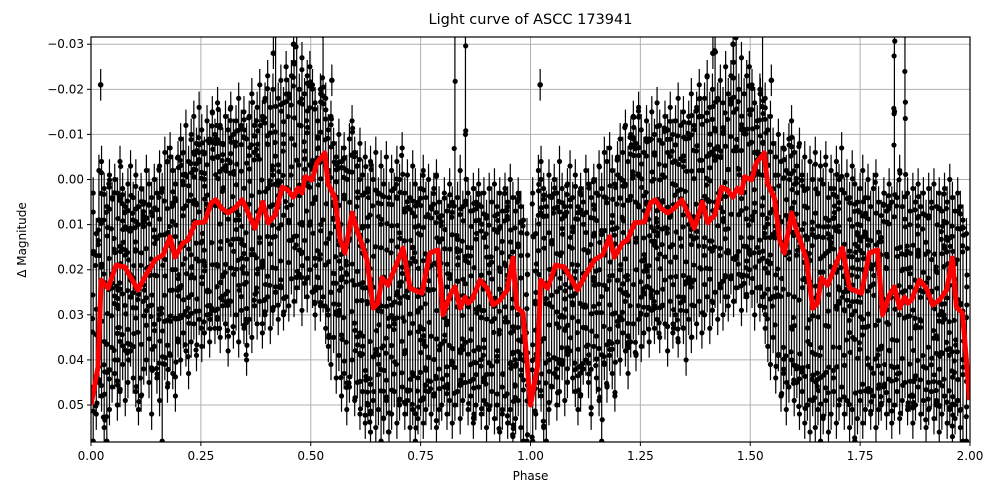 The width and height of the screenshot is (1000, 500). Describe the element at coordinates (91, 456) in the screenshot. I see `x-tick-label: 0.00` at that location.